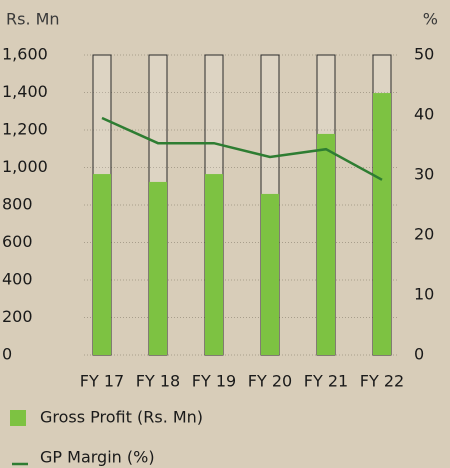  What do you see at coordinates (17, 204) in the screenshot?
I see `y-tick-label: 800` at bounding box center [17, 204].